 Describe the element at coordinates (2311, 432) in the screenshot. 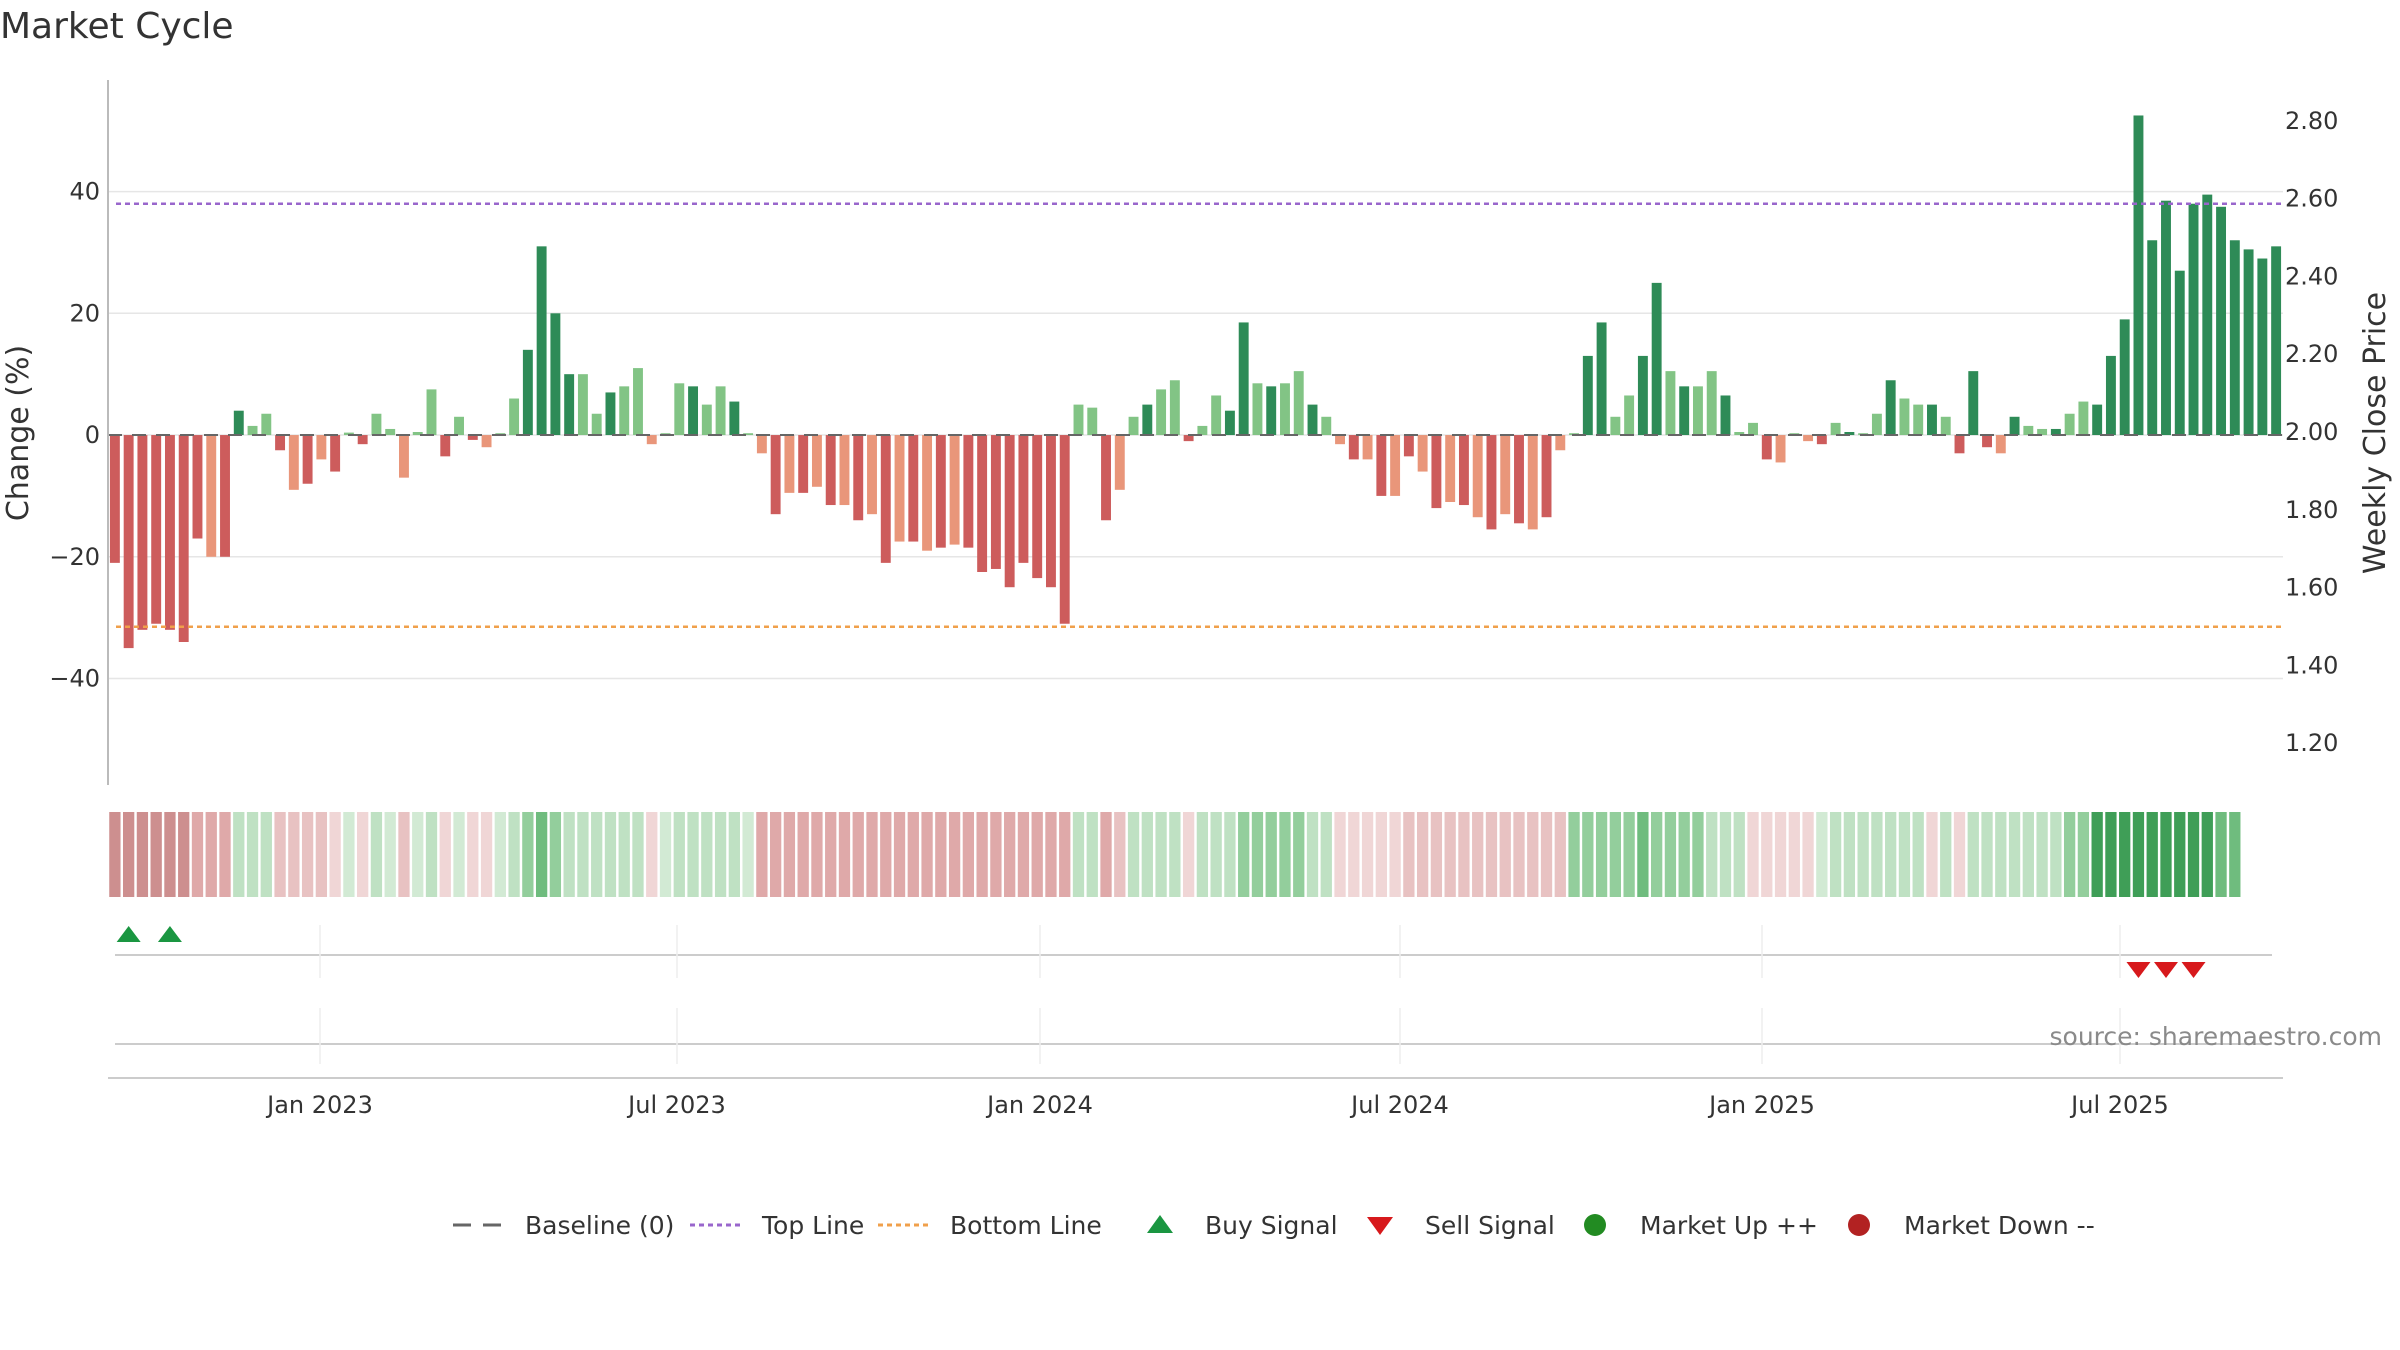

I see `y-right-tick-label: 2.00` at that location.